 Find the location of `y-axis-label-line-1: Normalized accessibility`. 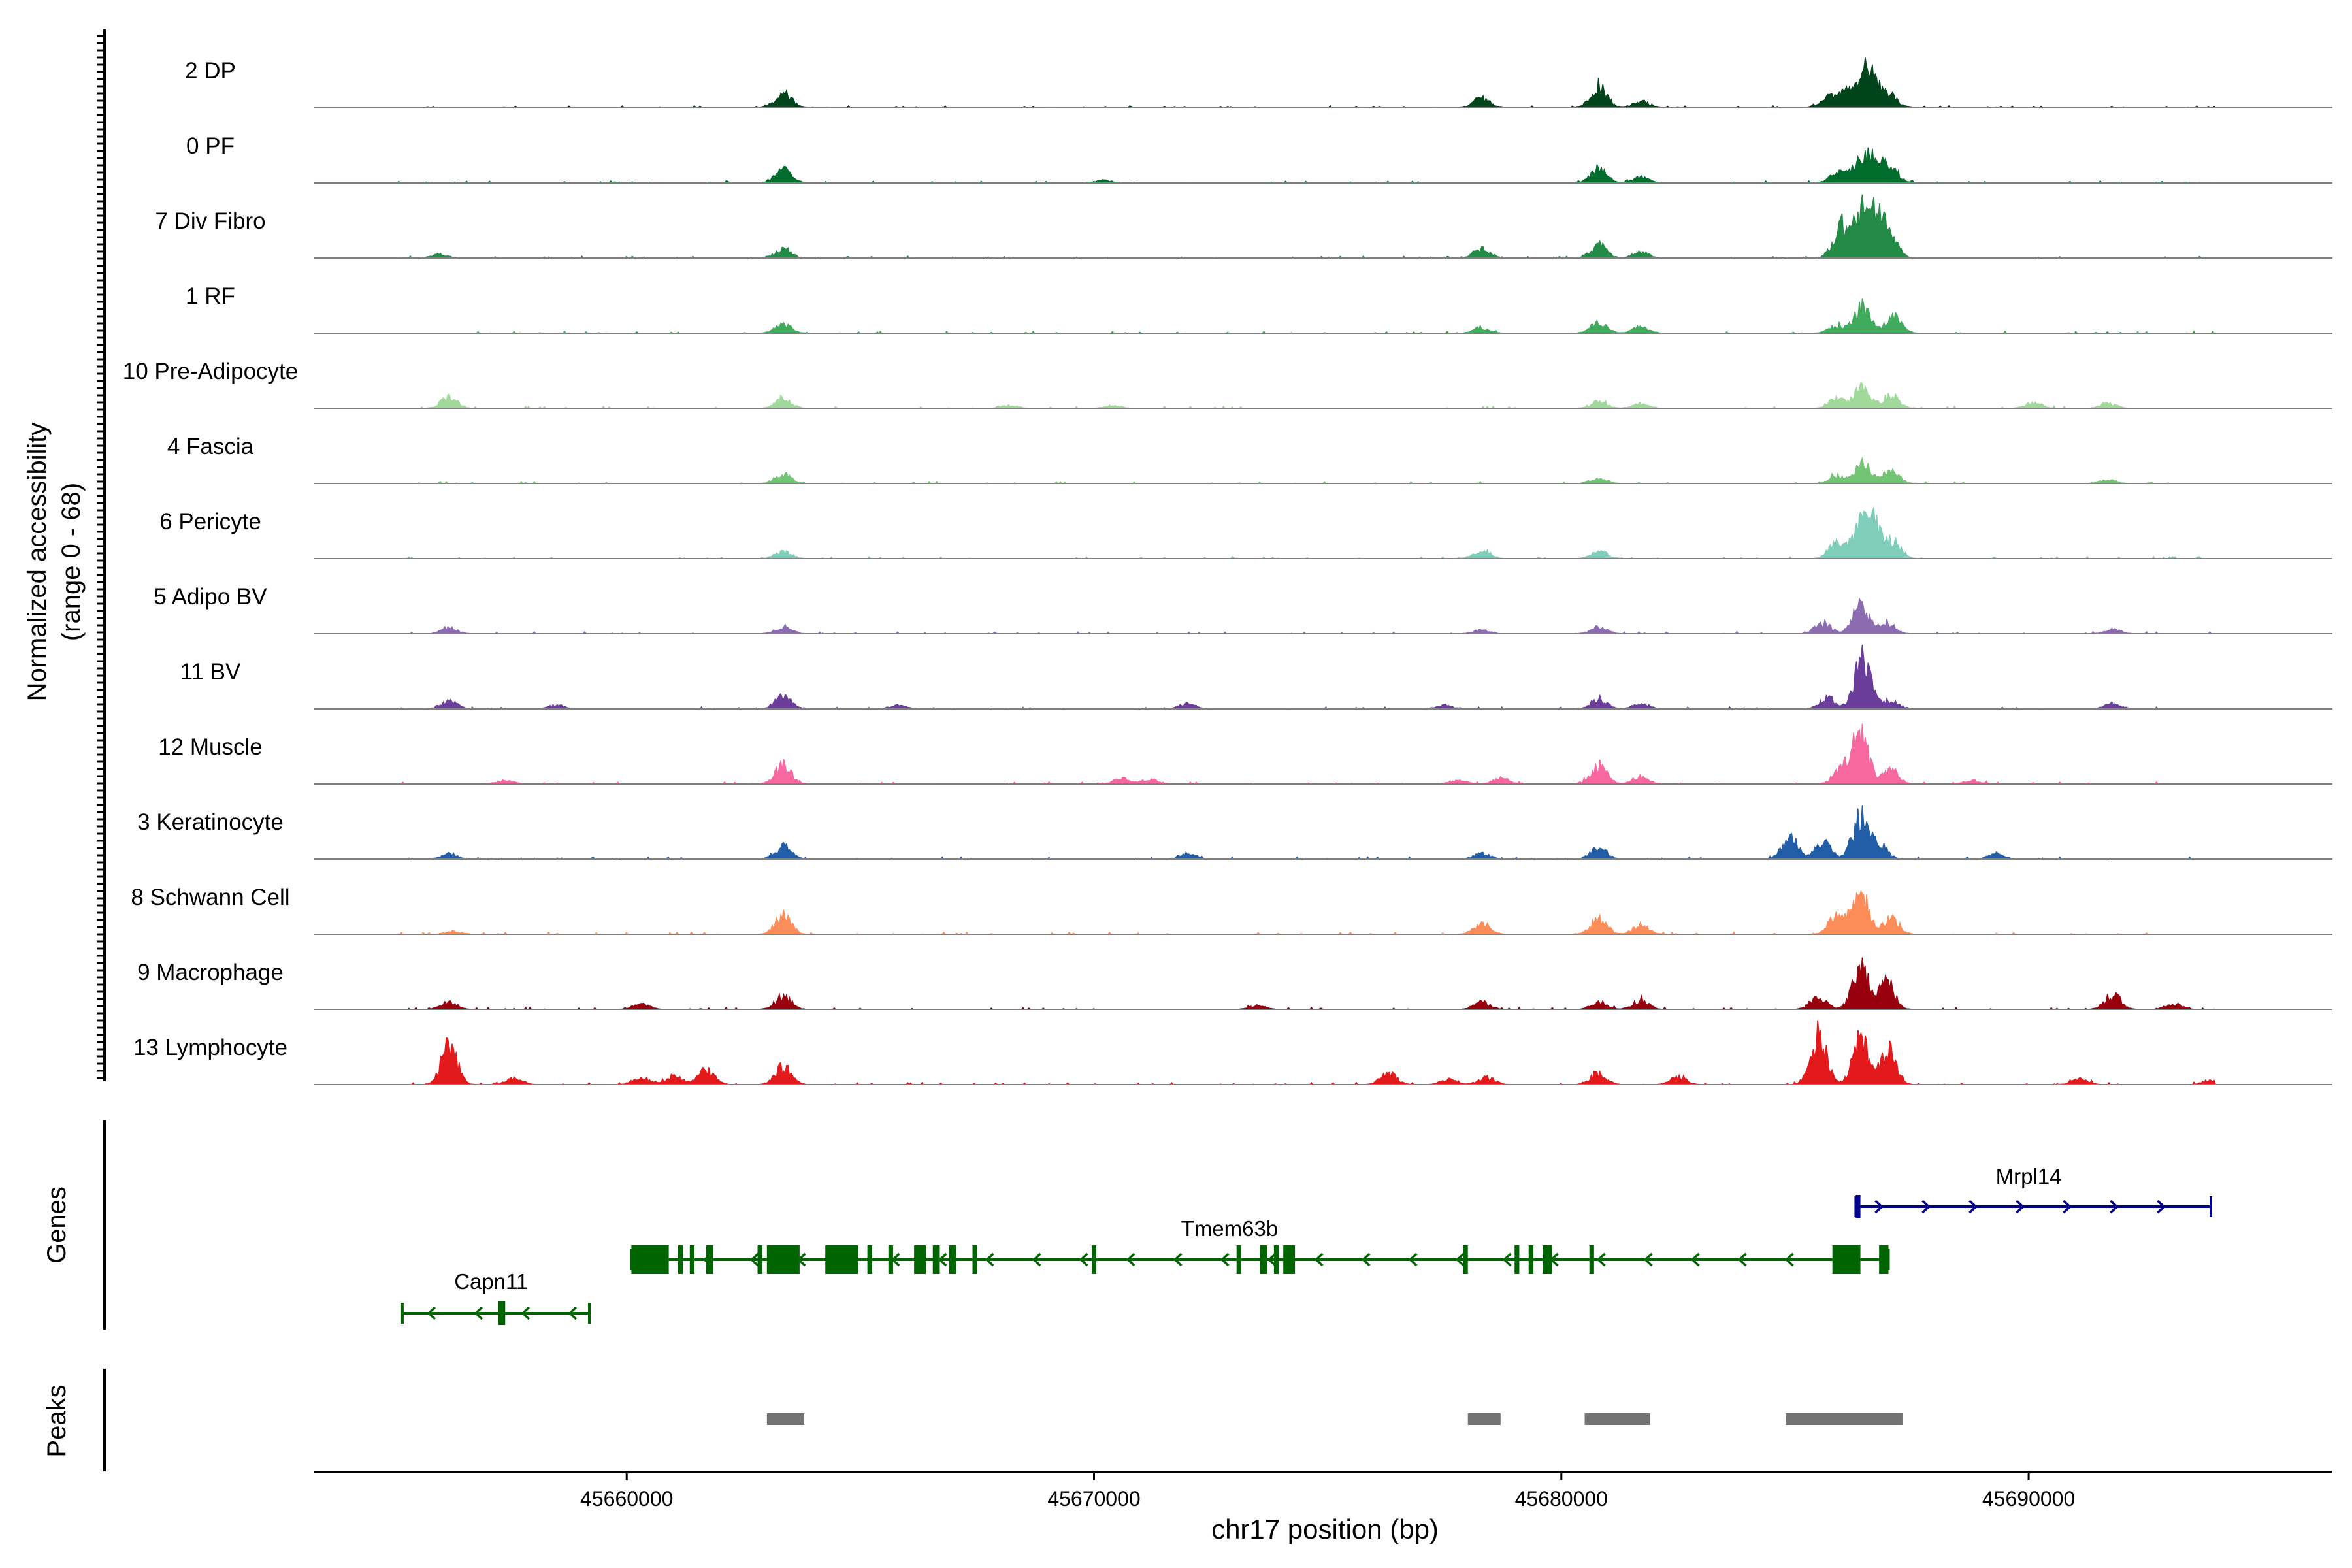

y-axis-label-line-1: Normalized accessibility is located at coordinates (37, 562).